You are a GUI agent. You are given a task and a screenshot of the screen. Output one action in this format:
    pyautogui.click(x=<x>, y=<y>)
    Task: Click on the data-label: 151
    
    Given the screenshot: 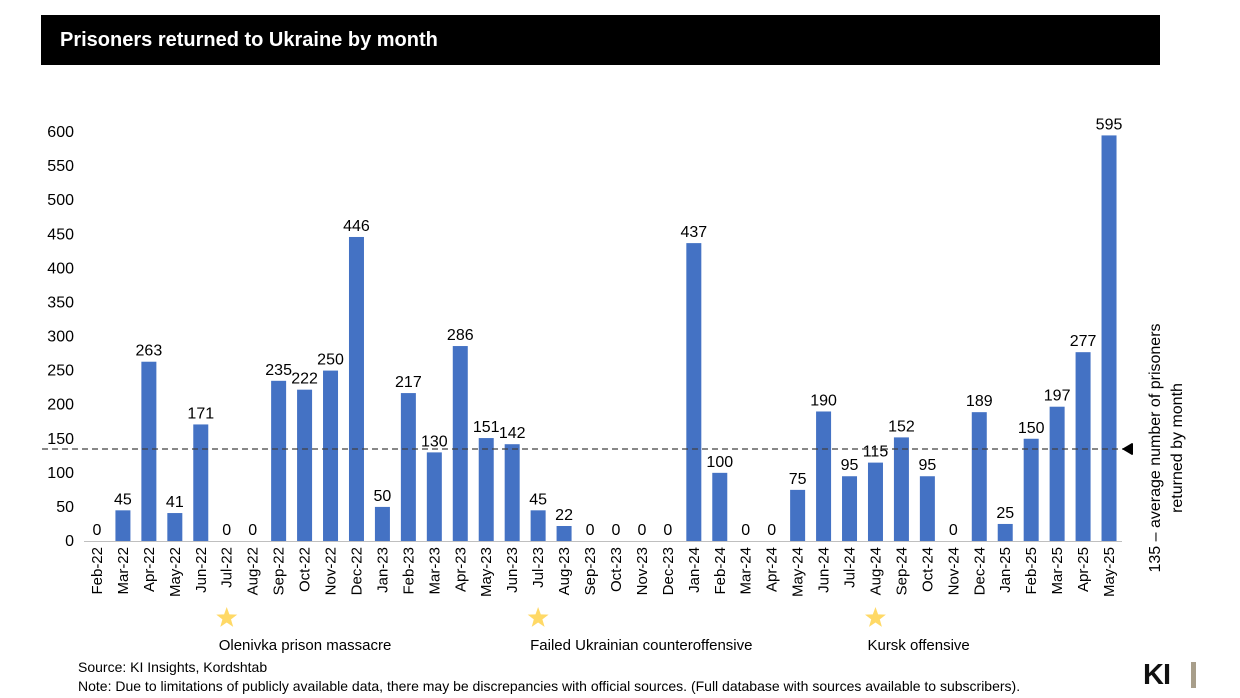 What is the action you would take?
    pyautogui.click(x=486, y=427)
    